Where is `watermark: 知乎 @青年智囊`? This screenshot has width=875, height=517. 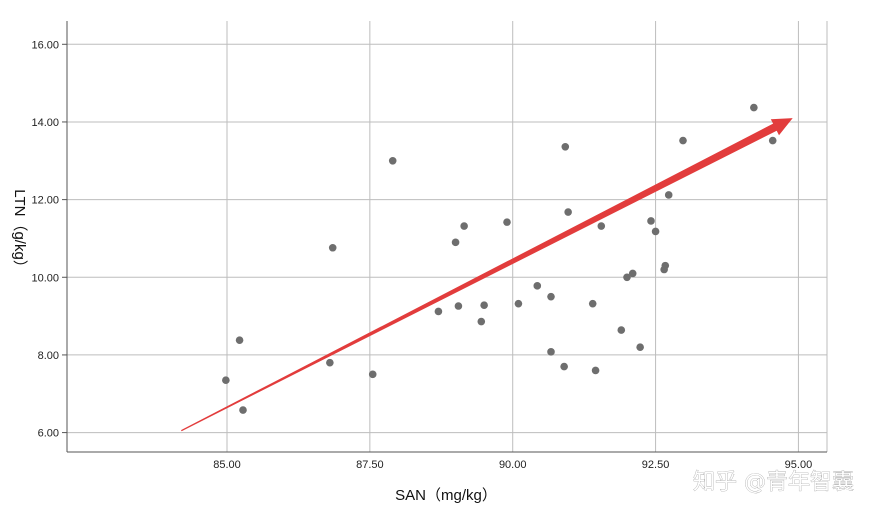 watermark: 知乎 @青年智囊 is located at coordinates (773, 482).